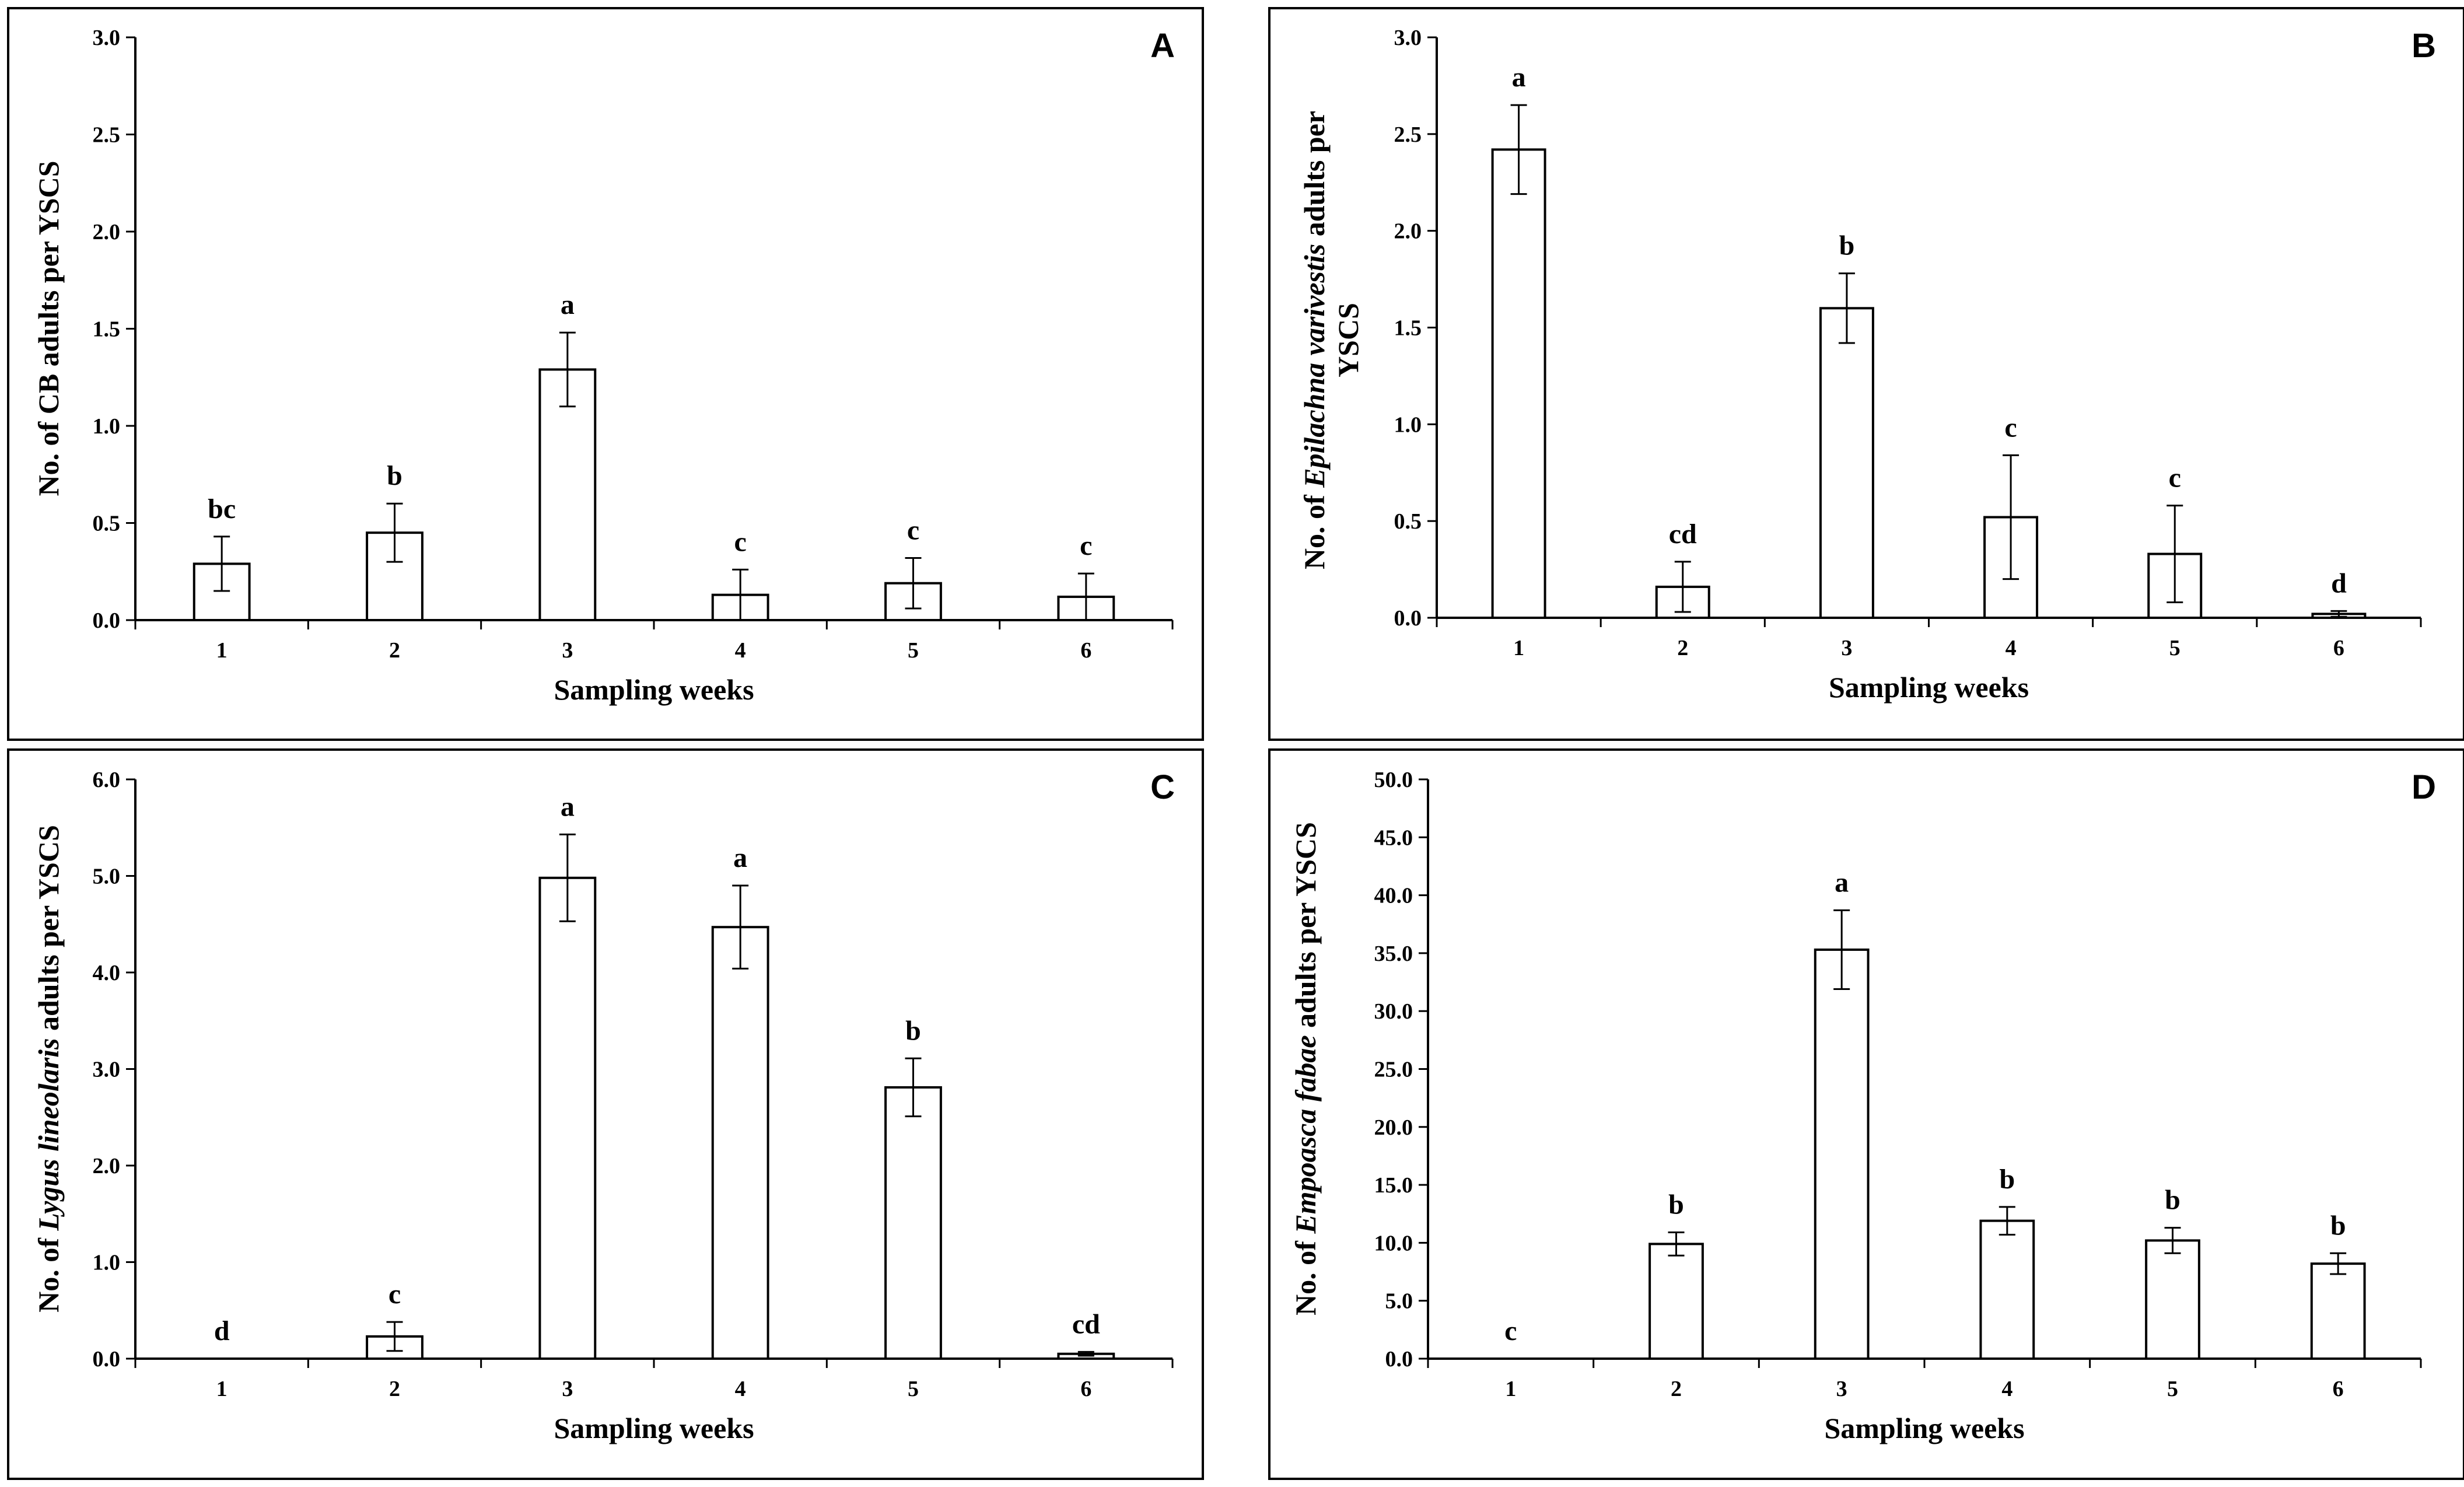 Image resolution: width=2464 pixels, height=1487 pixels. What do you see at coordinates (1393, 1070) in the screenshot?
I see `y-tick-label: 25.0` at bounding box center [1393, 1070].